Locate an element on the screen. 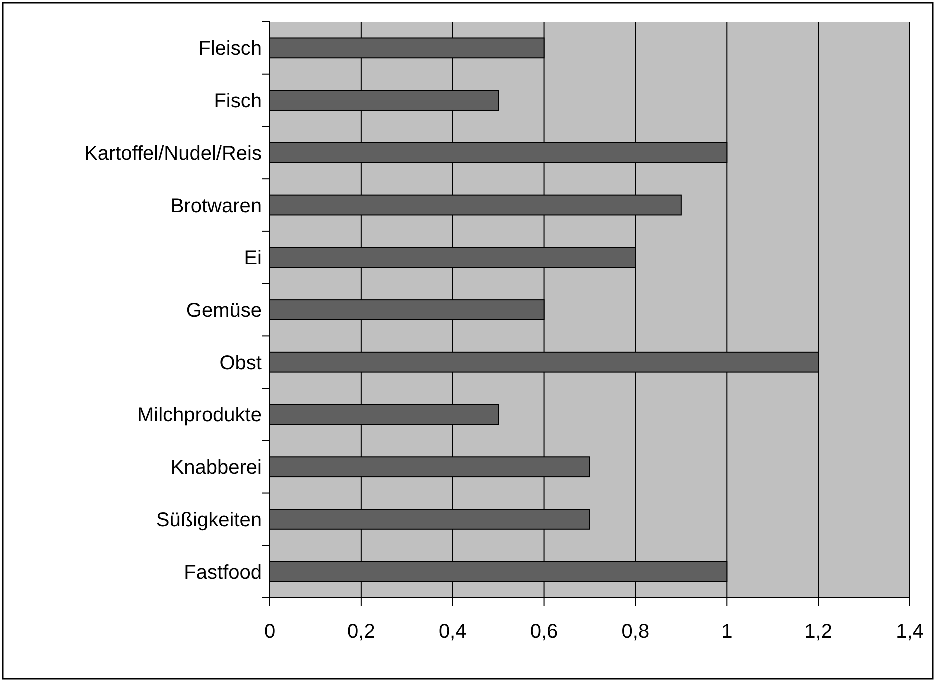  y-tick-label: Süßigkeiten is located at coordinates (209, 520).